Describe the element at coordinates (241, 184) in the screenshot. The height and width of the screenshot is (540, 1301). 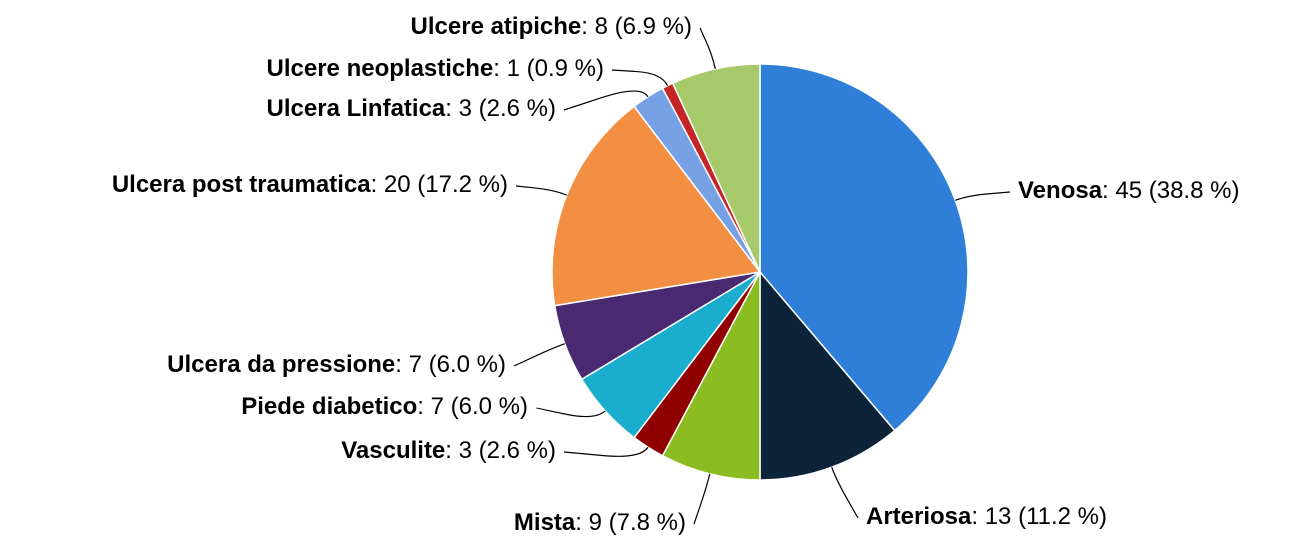
I see `category-label: Ulcera post traumatica` at that location.